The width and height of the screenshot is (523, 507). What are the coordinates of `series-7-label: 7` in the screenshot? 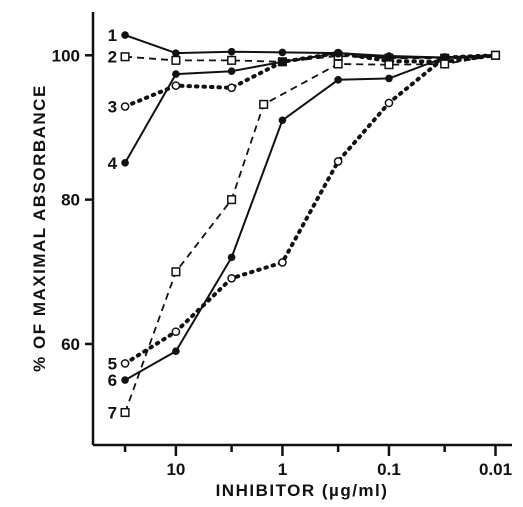 It's located at (112, 413).